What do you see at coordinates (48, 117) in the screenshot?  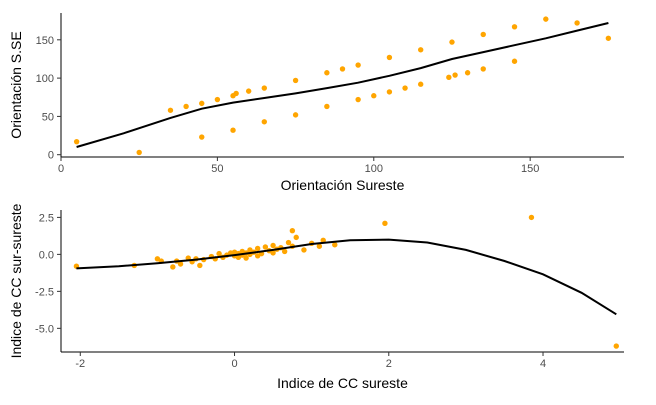 I see `y-tick-label: 50` at bounding box center [48, 117].